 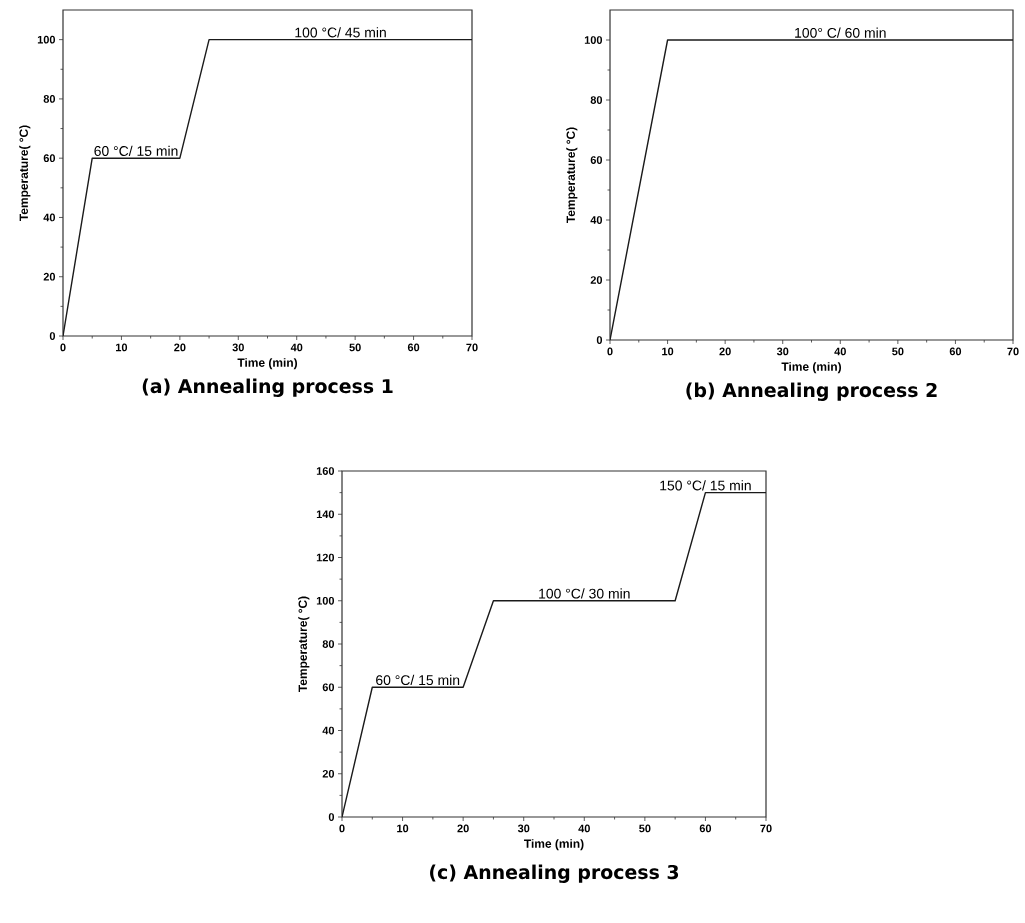 I want to click on text: (a) Annealing process 1, so click(x=267, y=388).